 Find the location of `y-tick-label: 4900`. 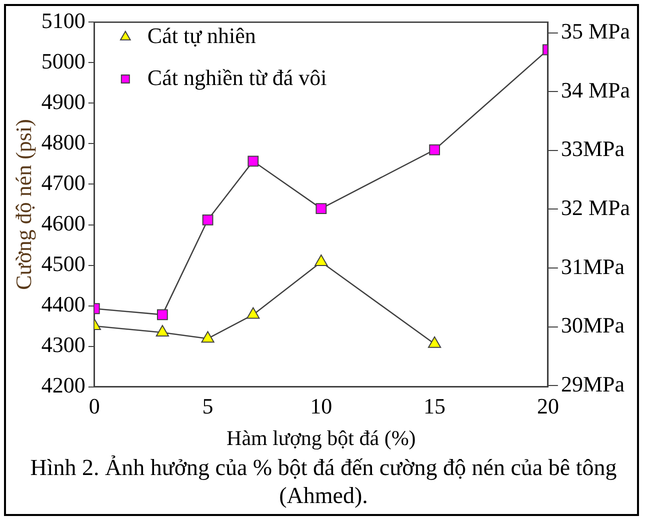

y-tick-label: 4900 is located at coordinates (63, 101).